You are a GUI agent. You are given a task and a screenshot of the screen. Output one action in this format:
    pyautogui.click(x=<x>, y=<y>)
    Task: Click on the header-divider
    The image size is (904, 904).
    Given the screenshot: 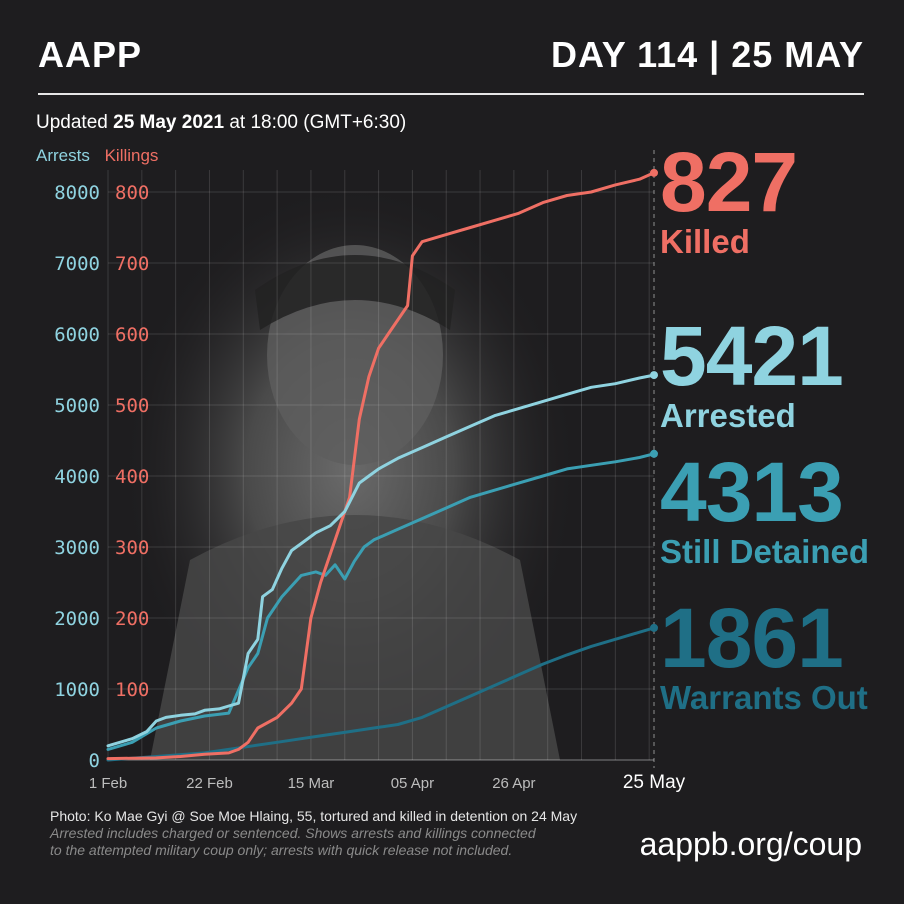 What is the action you would take?
    pyautogui.click(x=451, y=94)
    